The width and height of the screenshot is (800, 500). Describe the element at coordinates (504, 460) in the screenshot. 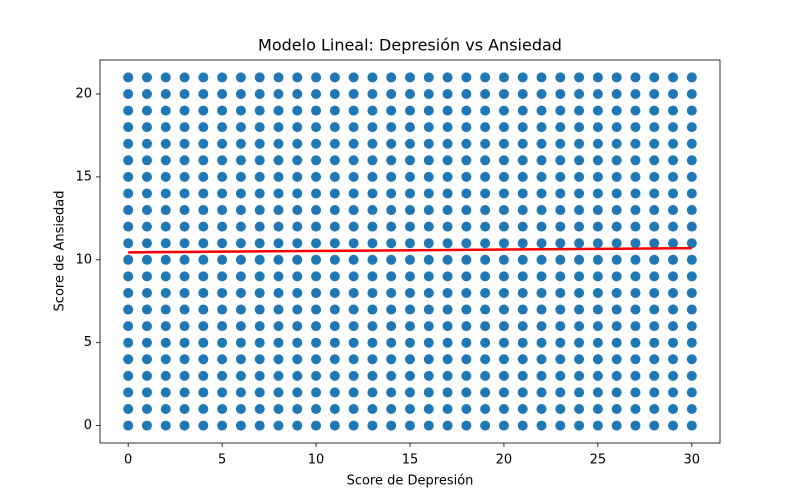

I see `x-tick-label: 20` at that location.